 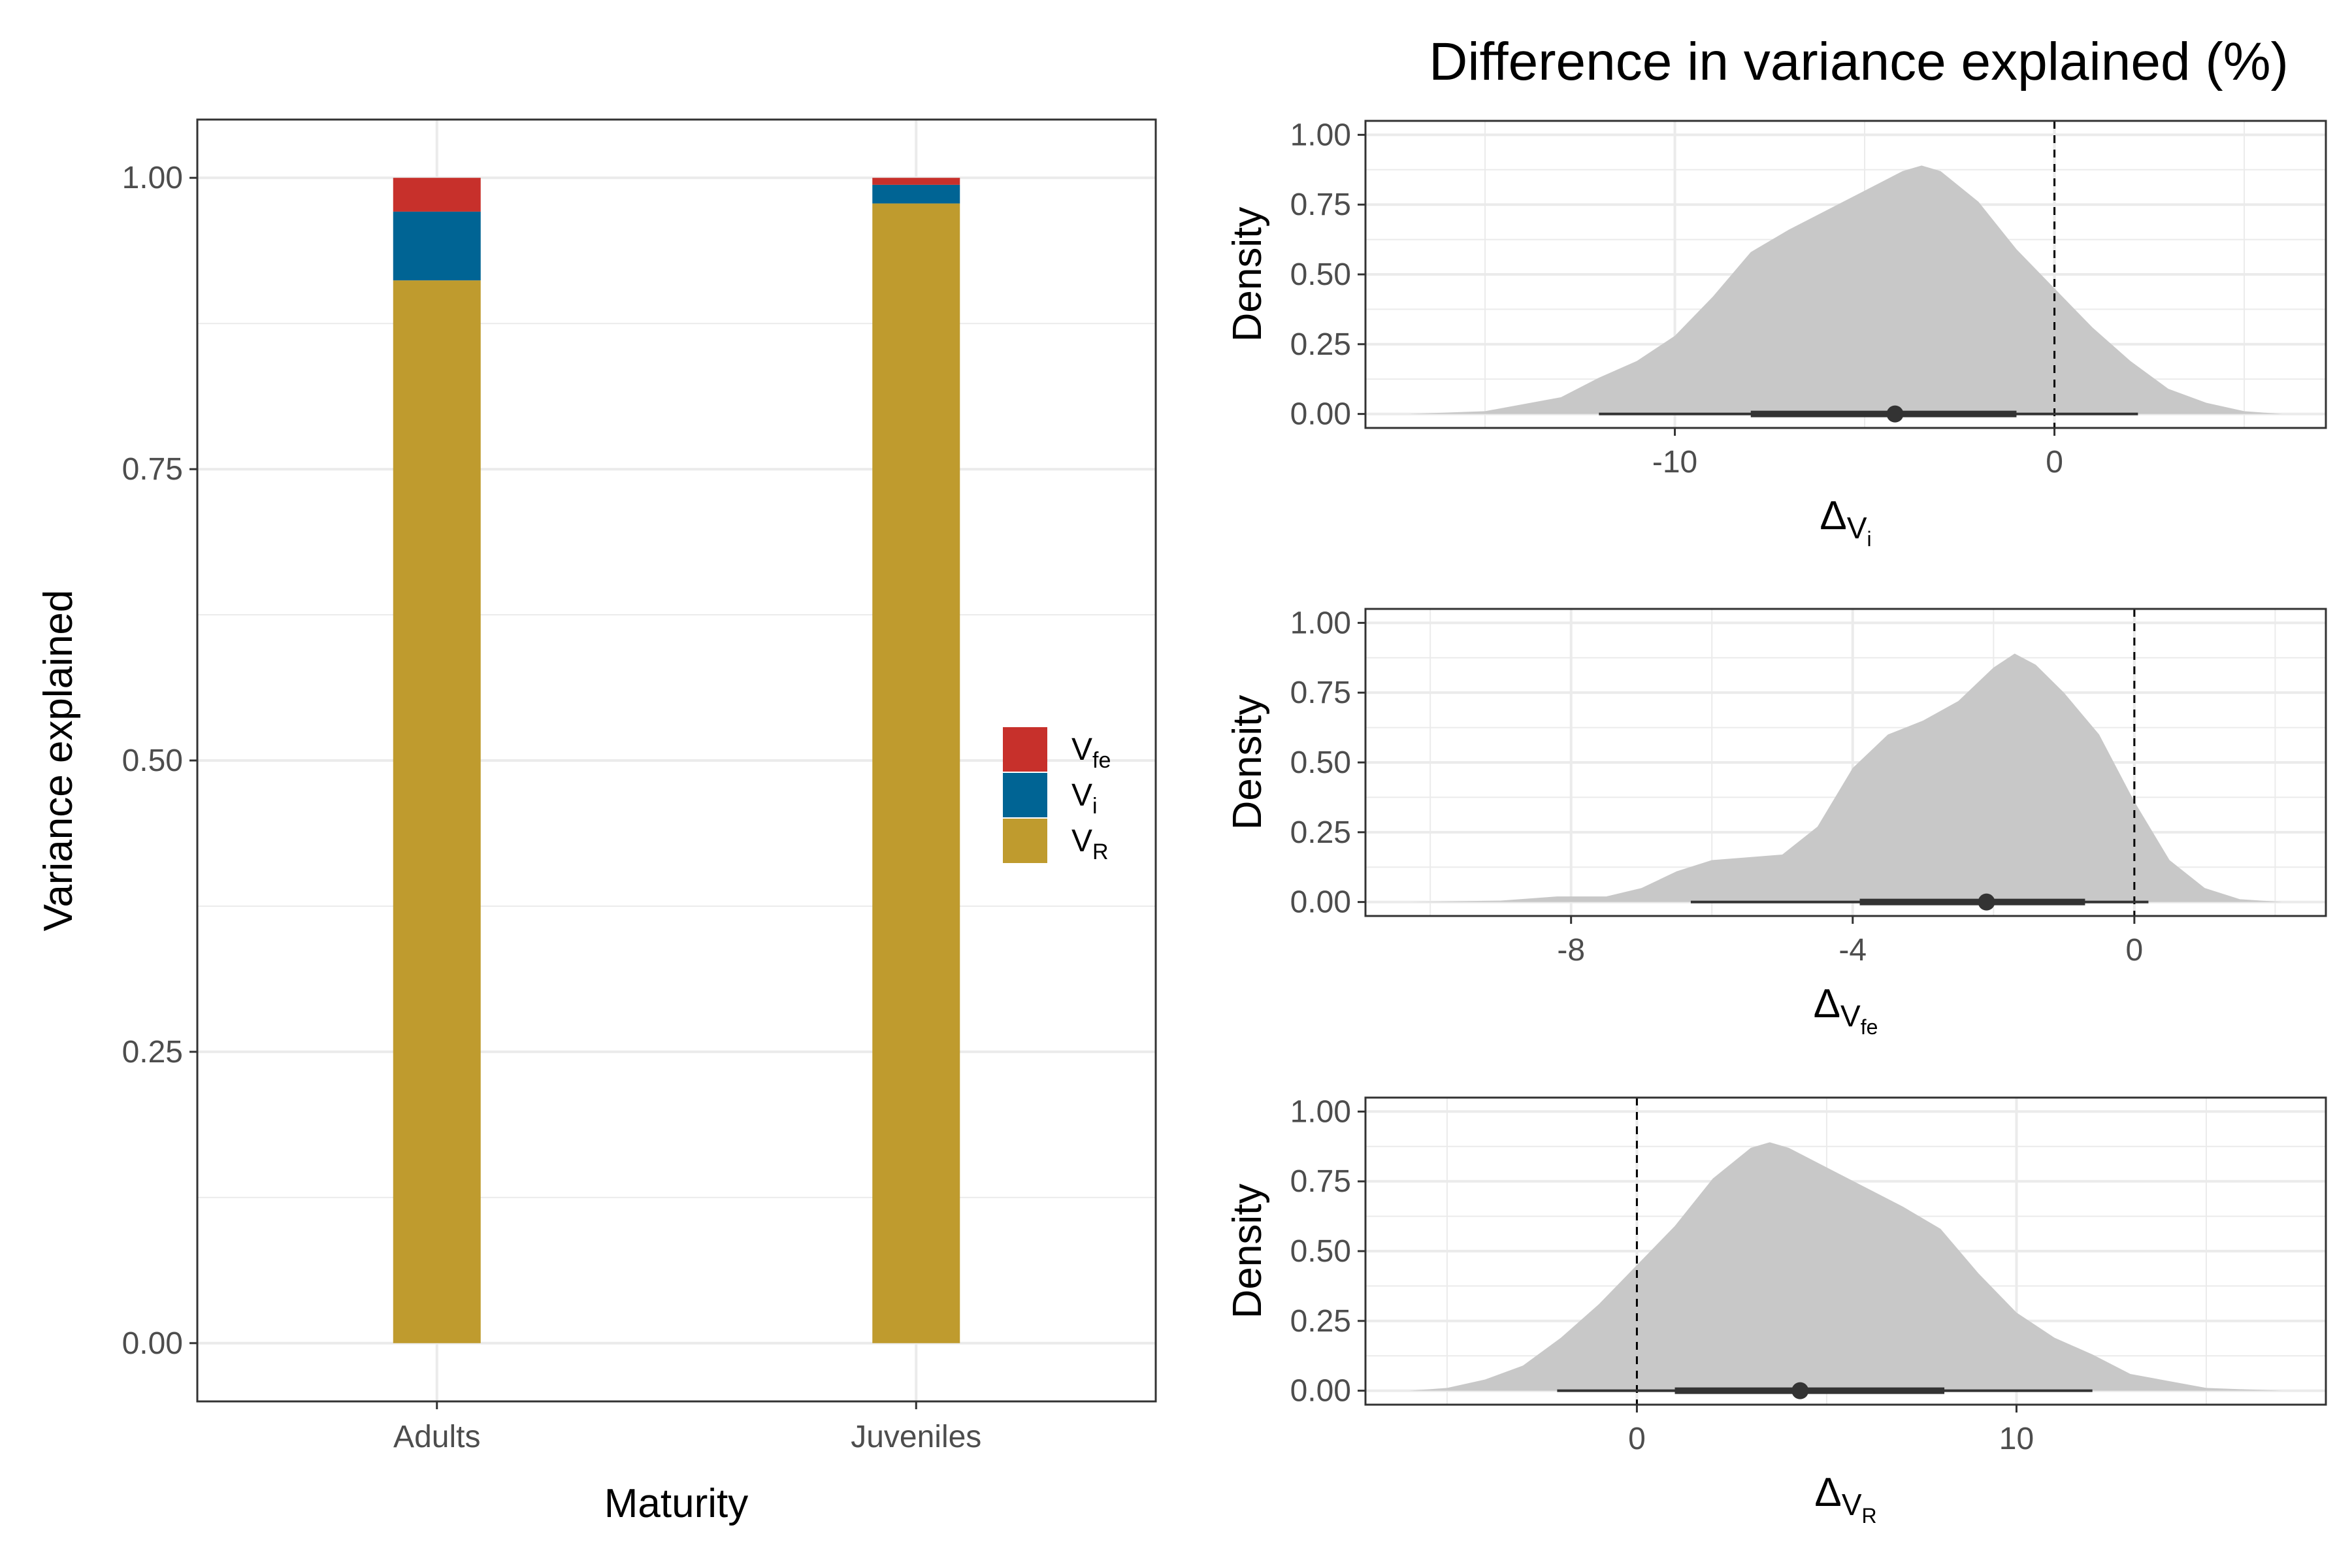 What do you see at coordinates (1571, 950) in the screenshot?
I see `density-x-tick-label: -8` at bounding box center [1571, 950].